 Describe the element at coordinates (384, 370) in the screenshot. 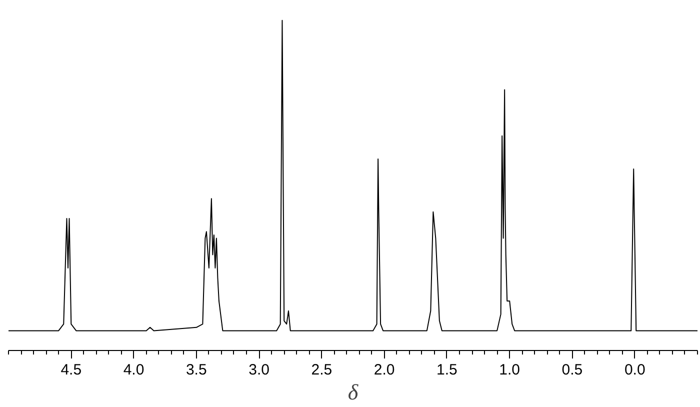

I see `x-tick-label: 2.0` at that location.